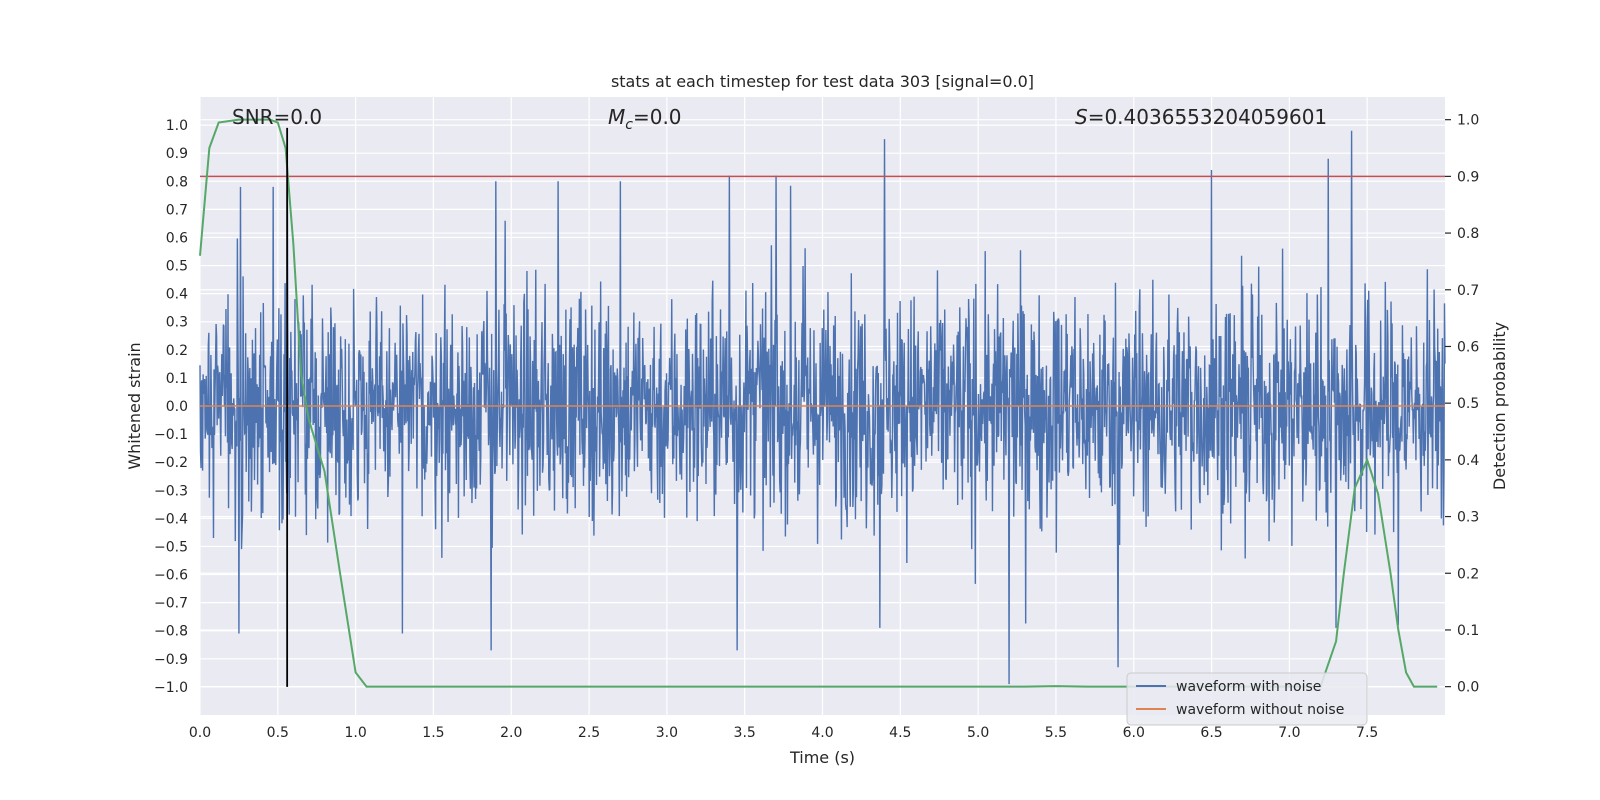  I want to click on y2-tick-label: 0.3, so click(1468, 518).